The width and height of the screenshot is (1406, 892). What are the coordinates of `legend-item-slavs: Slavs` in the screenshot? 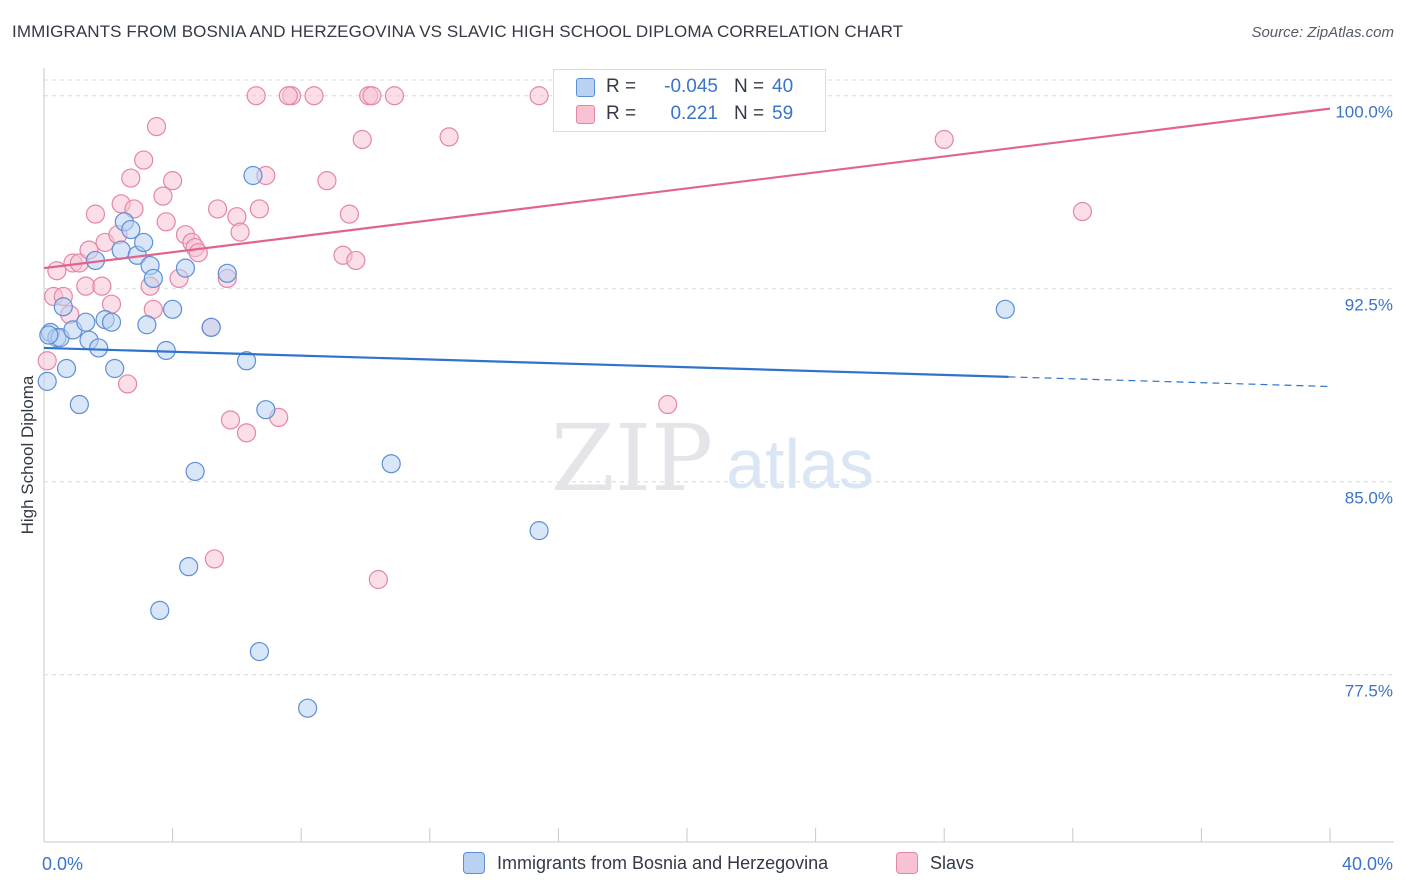 It's located at (935, 863).